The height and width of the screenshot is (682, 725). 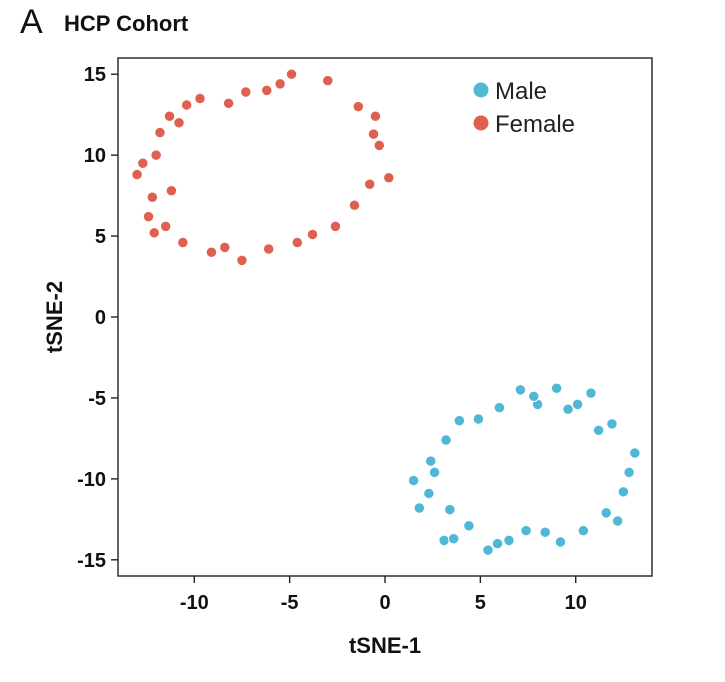 What do you see at coordinates (384, 603) in the screenshot?
I see `x-tick-label: 0` at bounding box center [384, 603].